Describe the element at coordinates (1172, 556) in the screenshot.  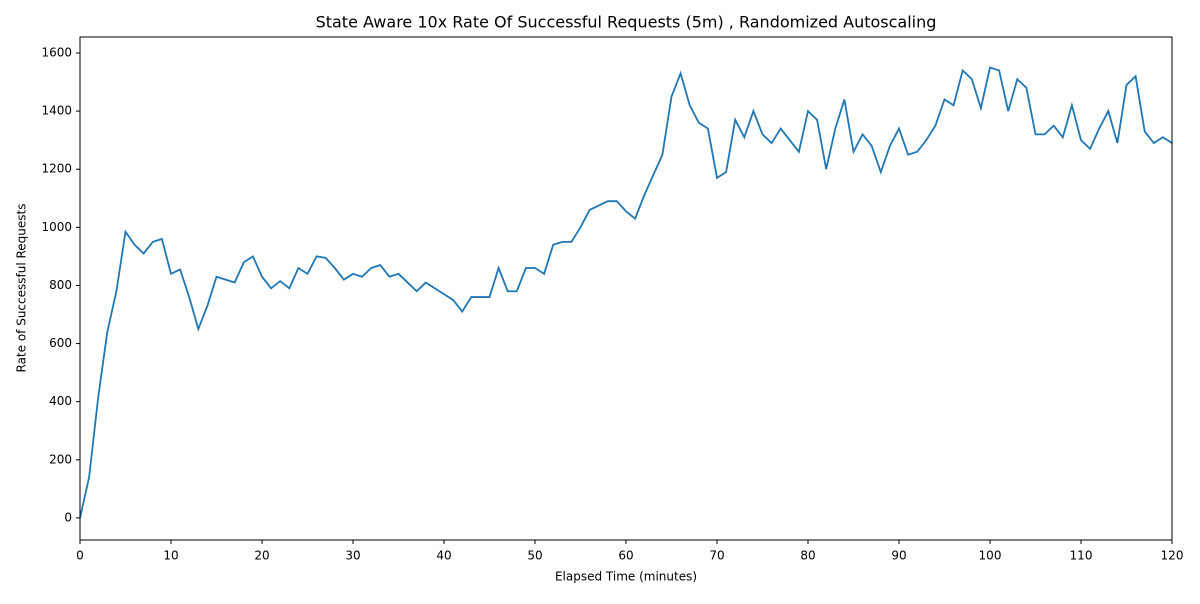
I see `x-tick-label: 120` at that location.